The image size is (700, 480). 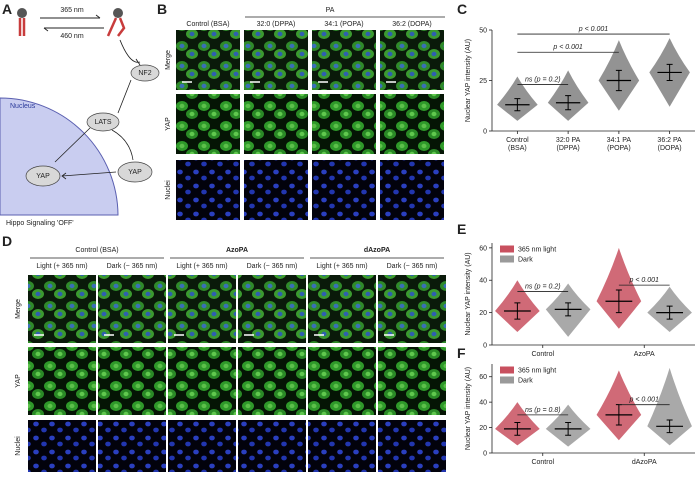 I want to click on x-tick-label: 36:2 PA, so click(x=669, y=140).